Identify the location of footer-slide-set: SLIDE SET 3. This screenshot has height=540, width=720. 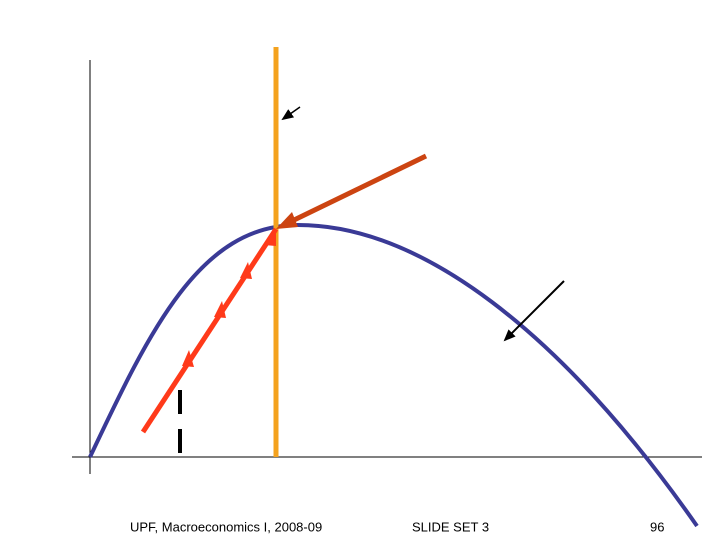
(451, 527).